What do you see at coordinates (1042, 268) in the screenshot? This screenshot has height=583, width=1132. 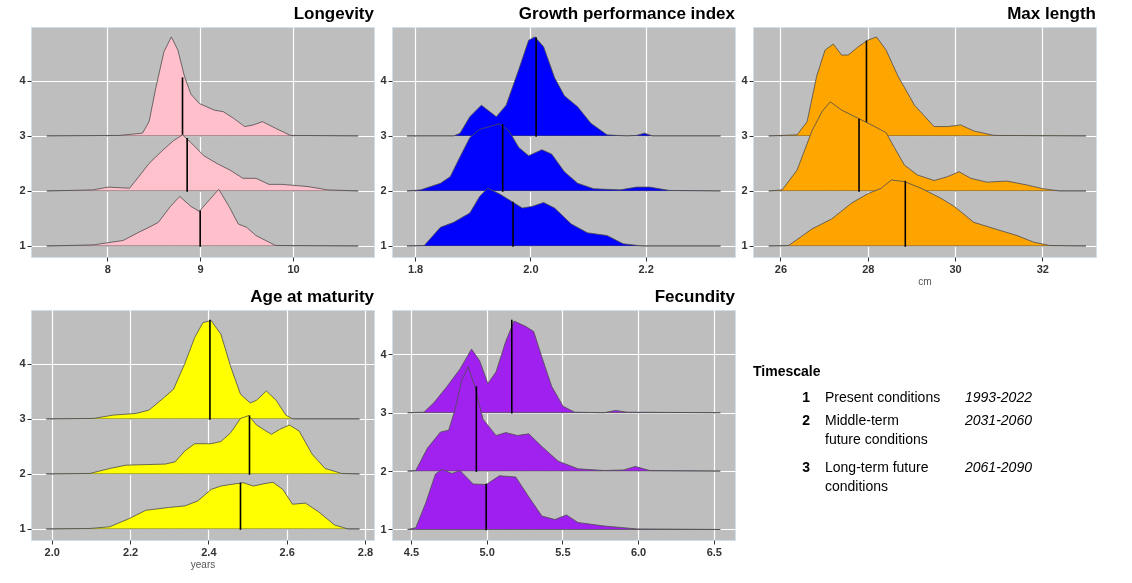 I see `x-tick-label: 32` at bounding box center [1042, 268].